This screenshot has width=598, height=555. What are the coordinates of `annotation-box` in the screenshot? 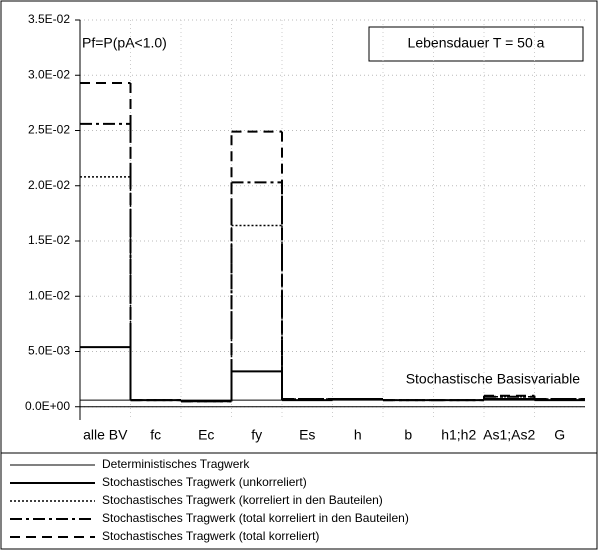 It's located at (476, 44).